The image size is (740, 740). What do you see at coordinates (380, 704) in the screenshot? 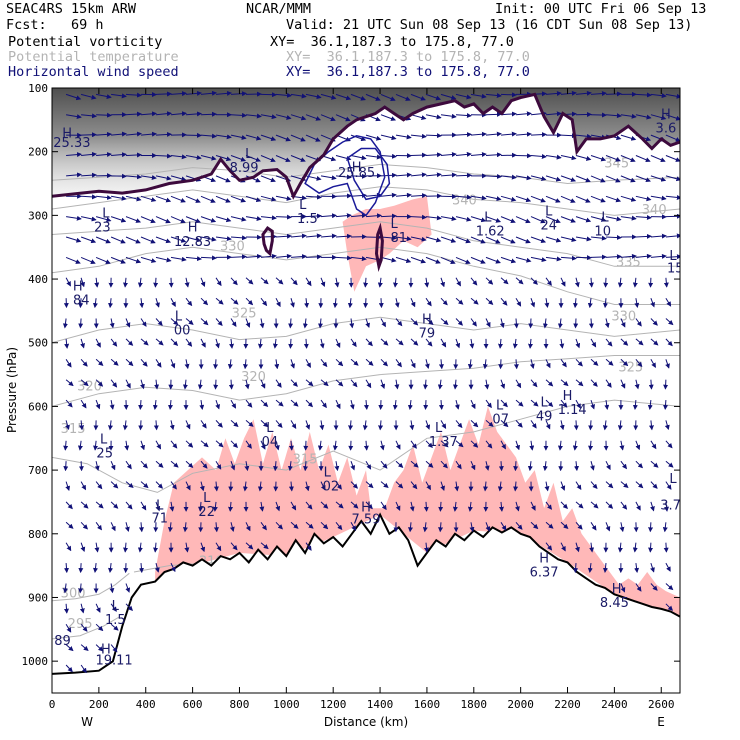
I see `x-tick-label-1400: 1400` at bounding box center [380, 704].